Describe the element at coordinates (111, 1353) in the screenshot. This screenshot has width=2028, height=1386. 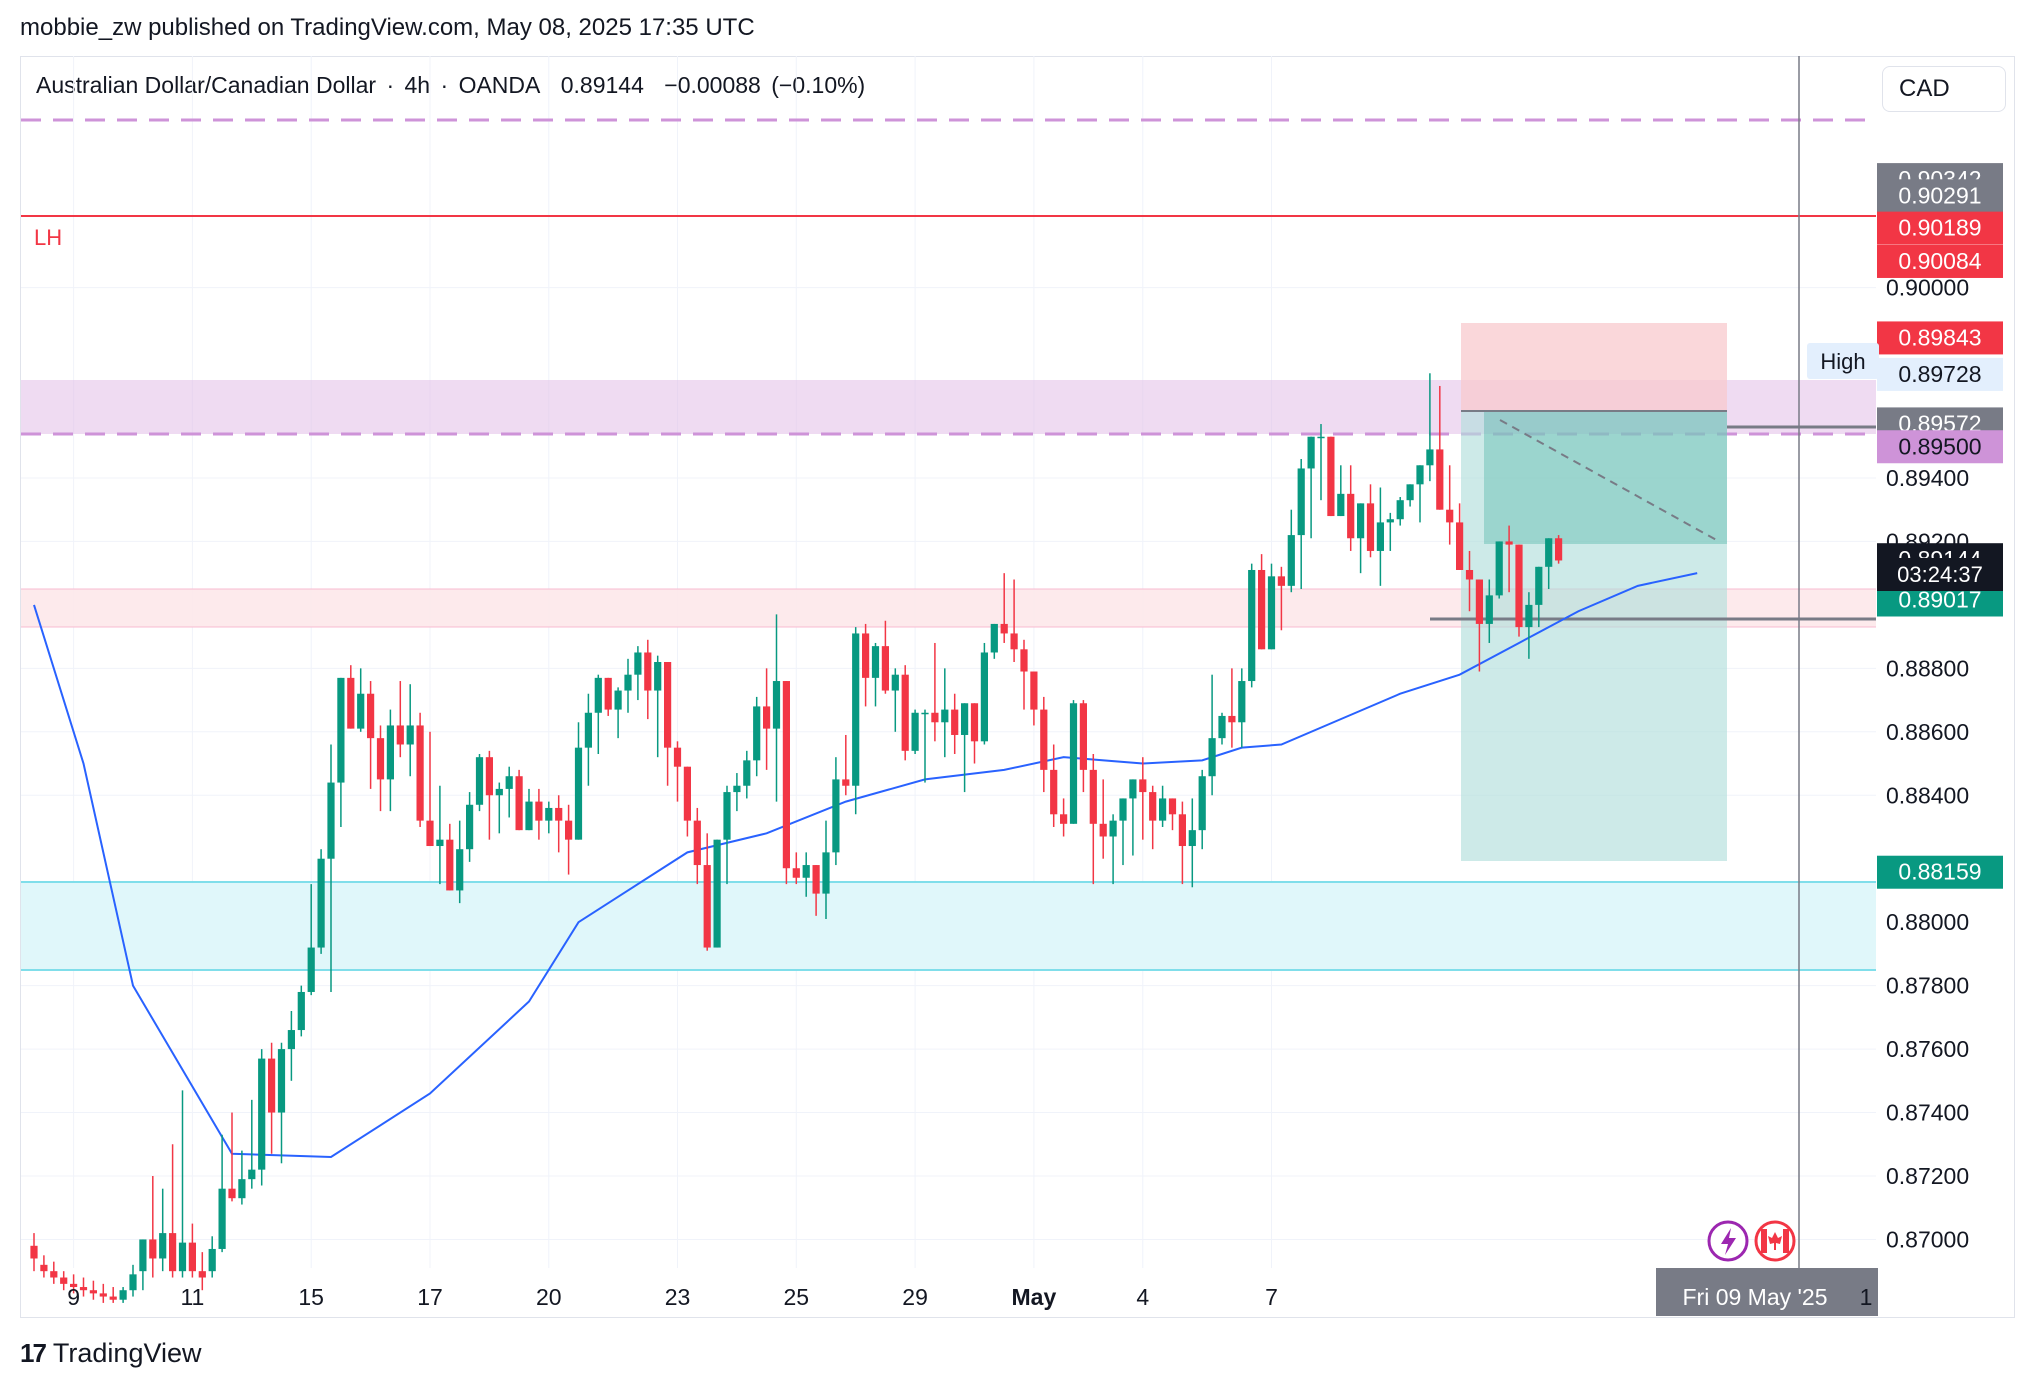
I see `tradingview-footer: 17 TradingView` at that location.